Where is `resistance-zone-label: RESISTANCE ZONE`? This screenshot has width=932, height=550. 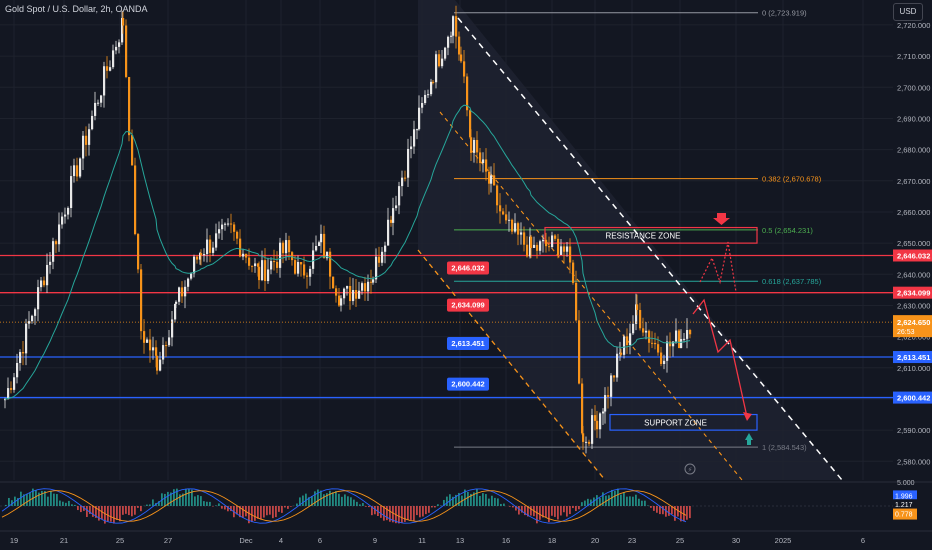 resistance-zone-label: RESISTANCE ZONE is located at coordinates (643, 235).